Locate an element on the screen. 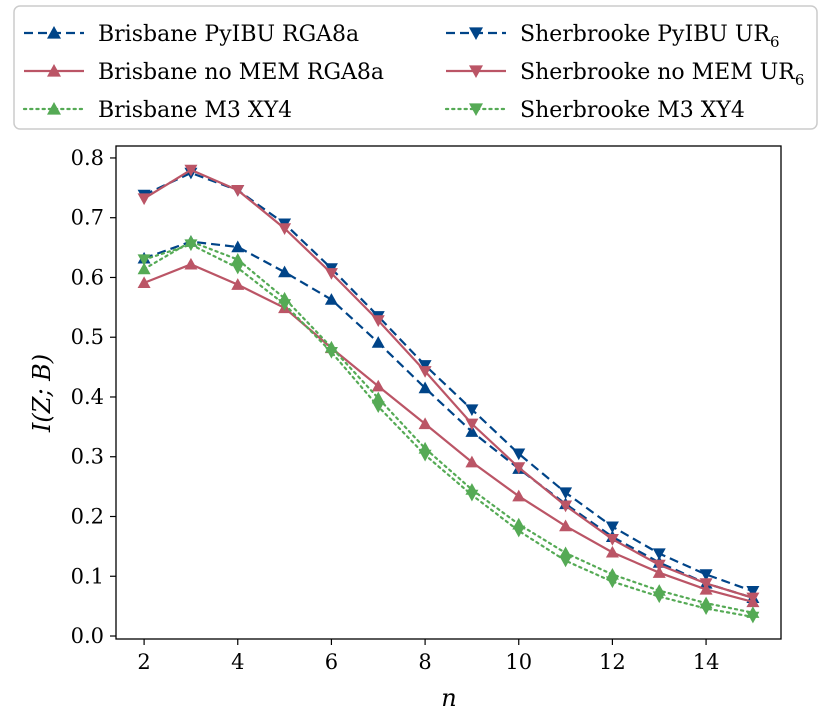  y-tick-label: 0.1 is located at coordinates (87, 576).